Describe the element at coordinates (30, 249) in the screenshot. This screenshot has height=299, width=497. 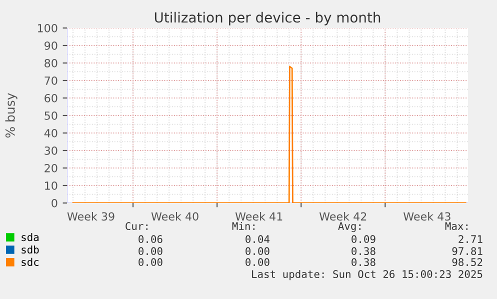
I see `legend-label: sdb` at that location.